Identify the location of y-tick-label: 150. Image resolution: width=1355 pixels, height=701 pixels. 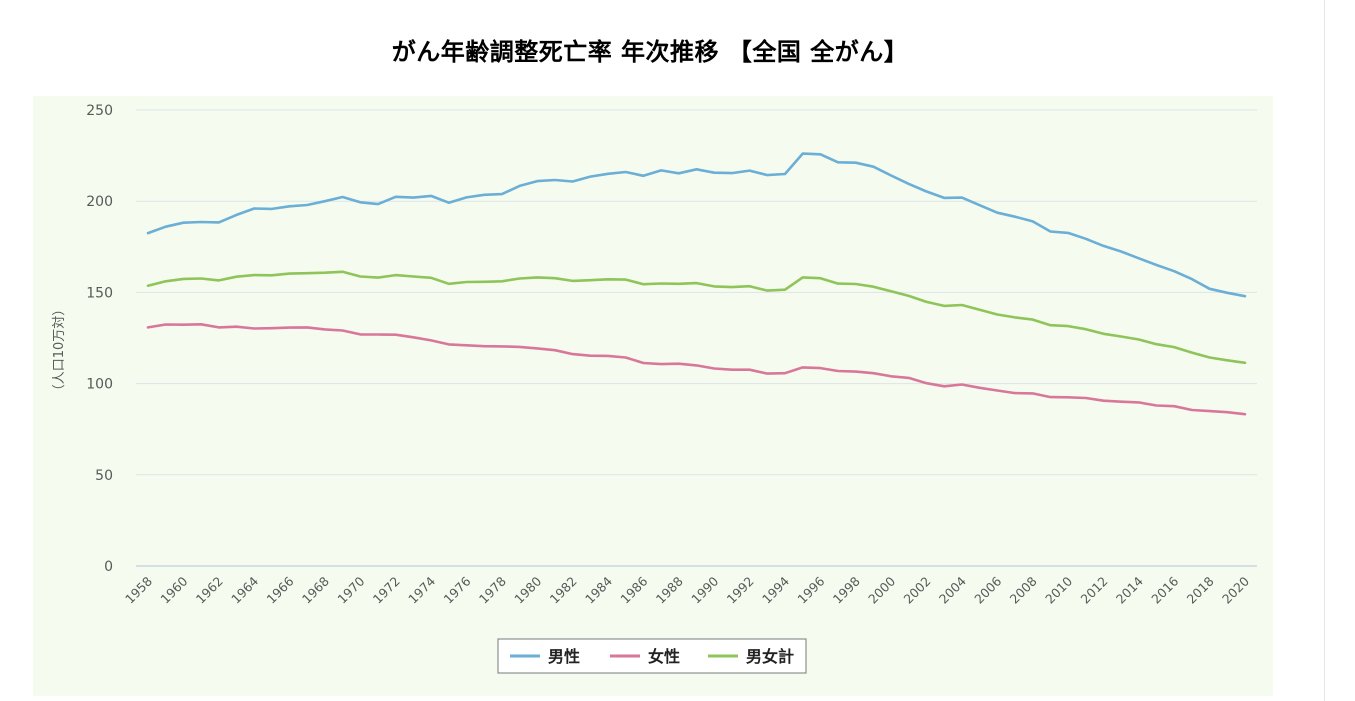
(99, 293).